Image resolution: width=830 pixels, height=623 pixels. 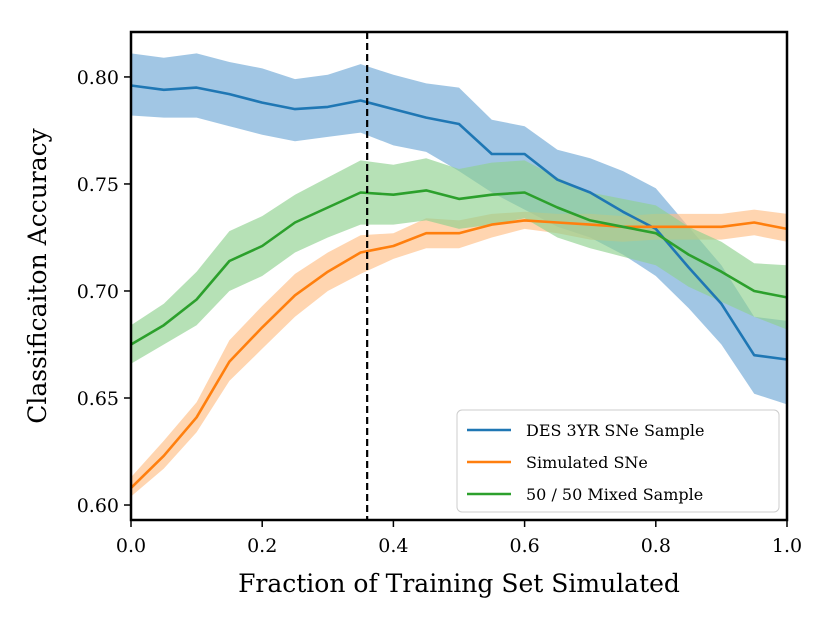 What do you see at coordinates (131, 546) in the screenshot?
I see `x-tick-label: 0.0` at bounding box center [131, 546].